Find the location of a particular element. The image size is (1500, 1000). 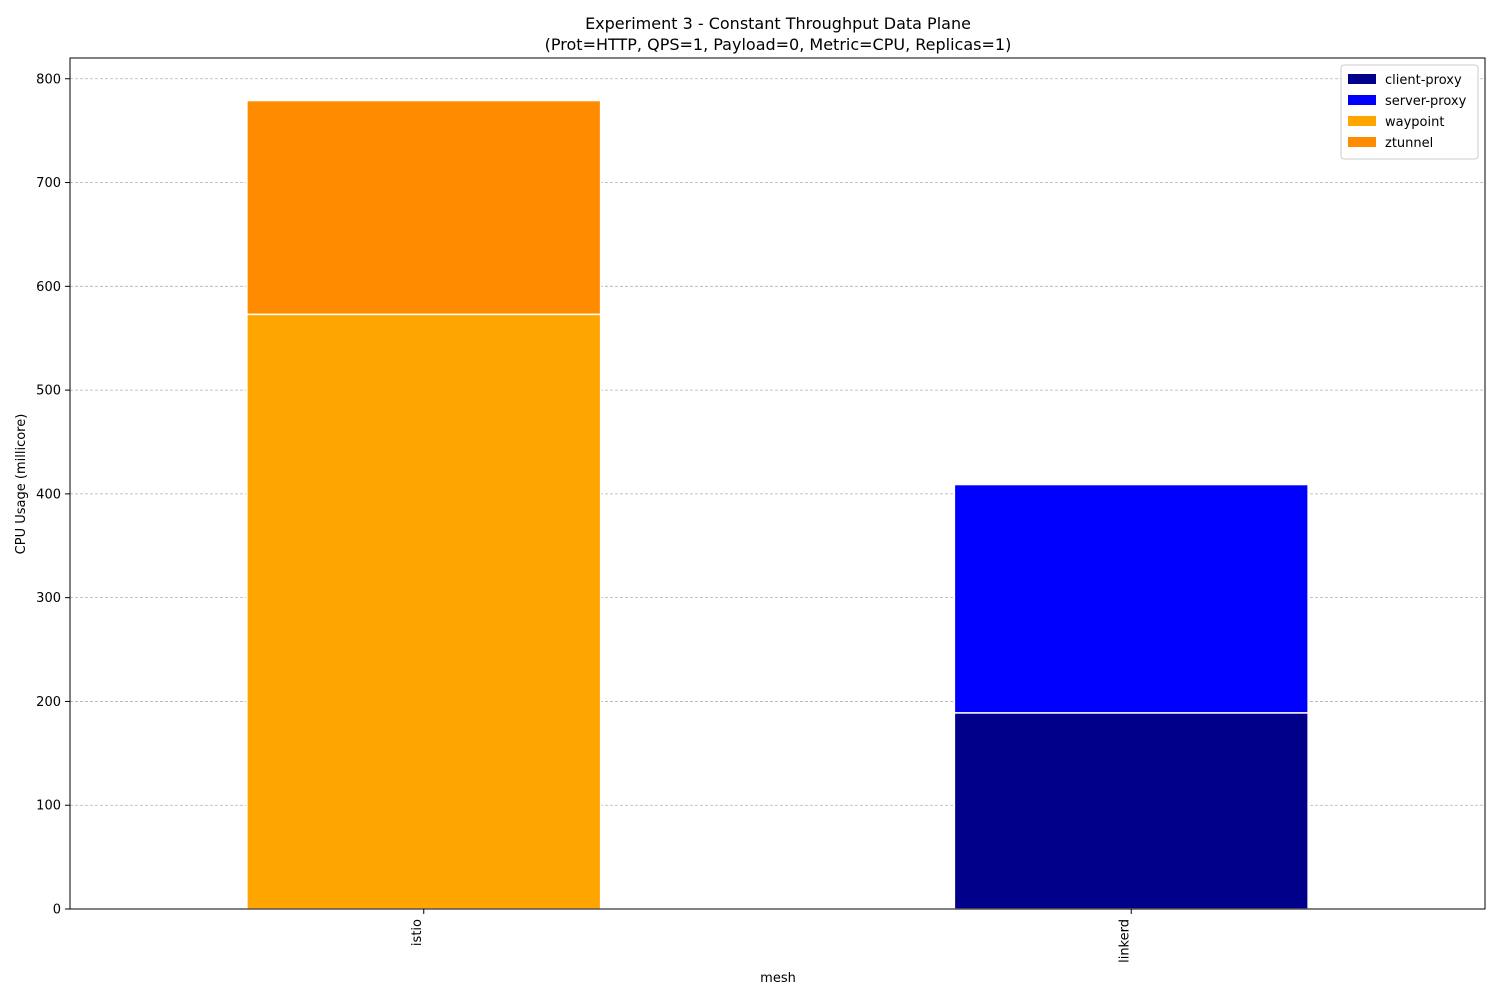

y-tick-label: 800 is located at coordinates (48, 79).